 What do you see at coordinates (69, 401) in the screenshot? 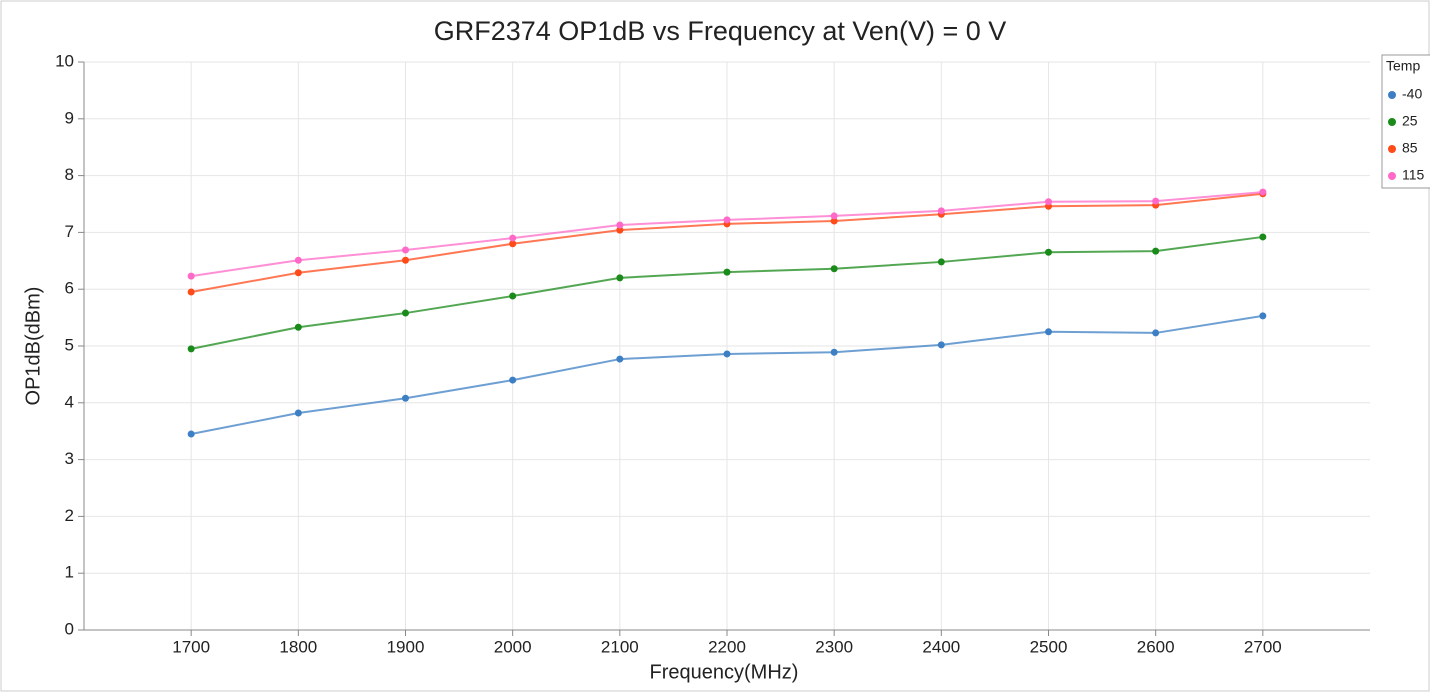
I see `y-tick-label: 4` at bounding box center [69, 401].